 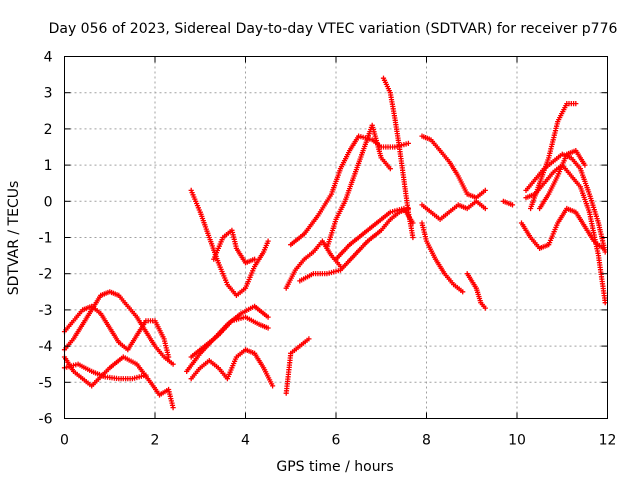 I want to click on x-tick-label: 12, so click(x=608, y=441).